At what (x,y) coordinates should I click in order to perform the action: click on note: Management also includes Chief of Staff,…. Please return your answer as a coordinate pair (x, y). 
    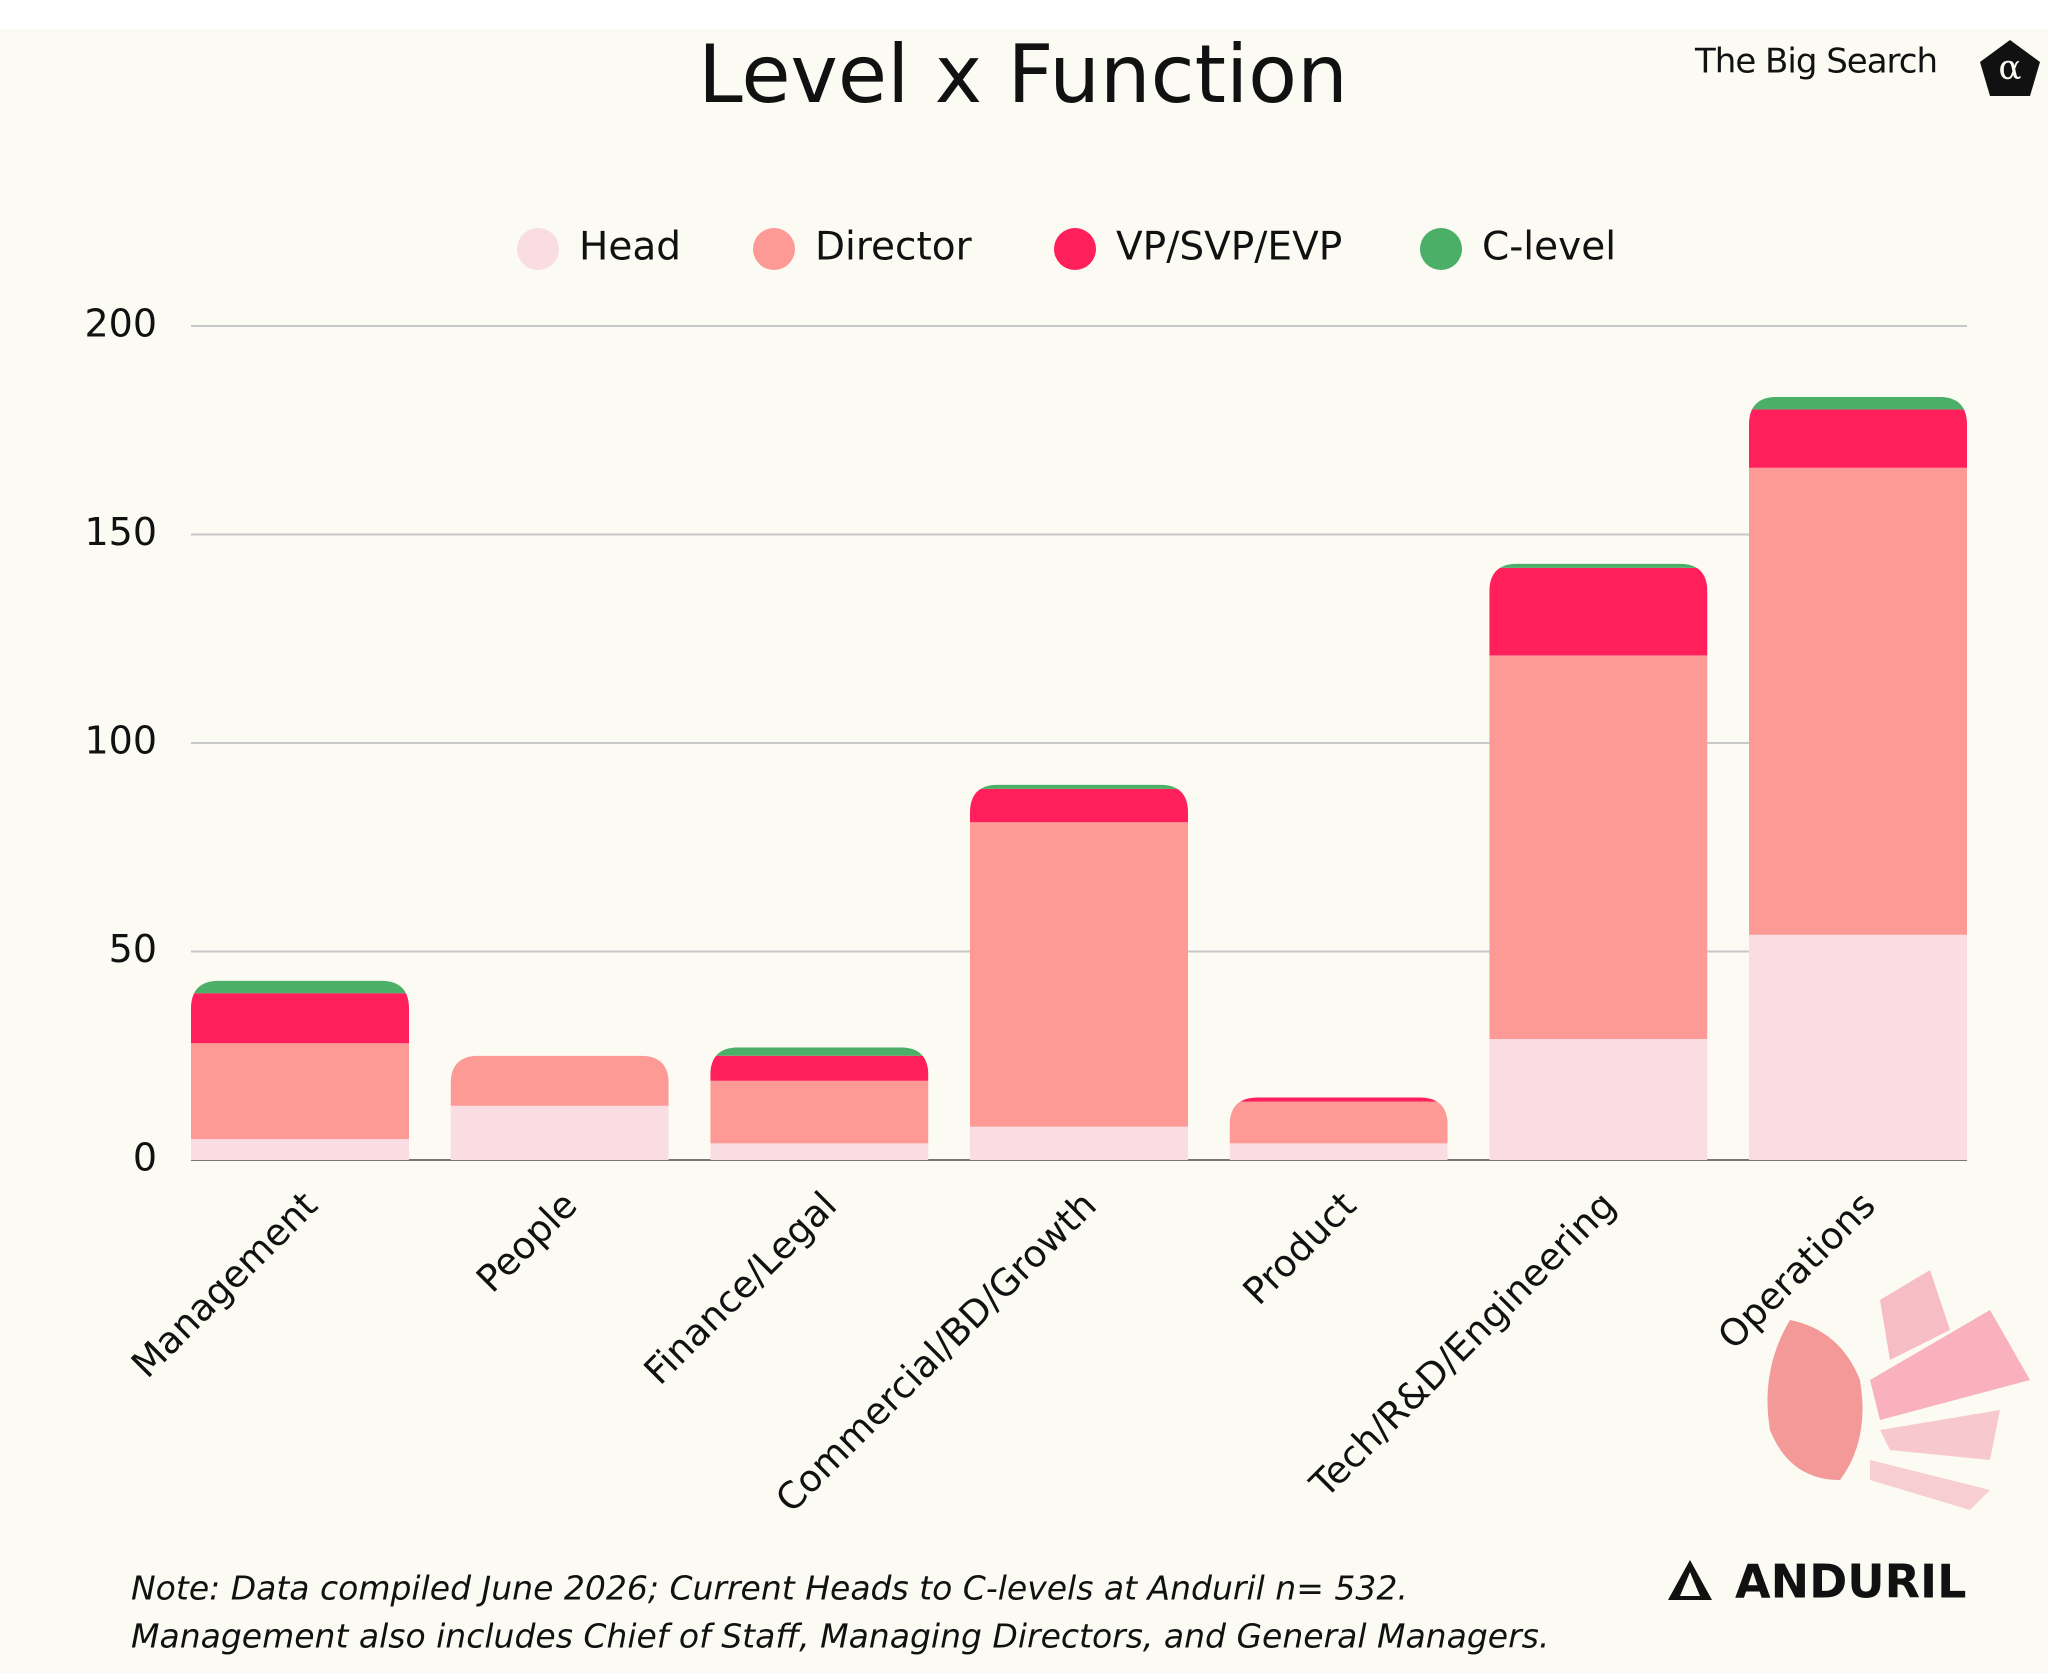
    Looking at the image, I should click on (840, 1636).